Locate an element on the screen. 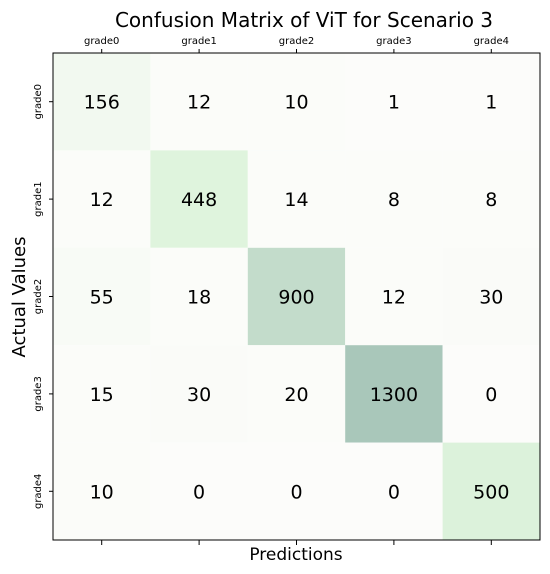 This screenshot has height=574, width=550. cell-value-r1-c3: 8 is located at coordinates (394, 200).